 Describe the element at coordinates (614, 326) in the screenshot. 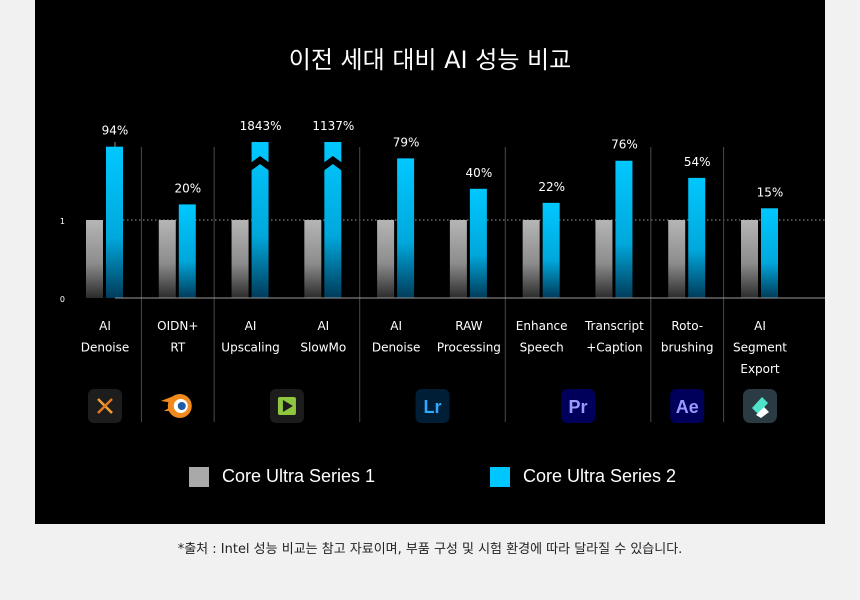

I see `category-label: Transcript` at that location.